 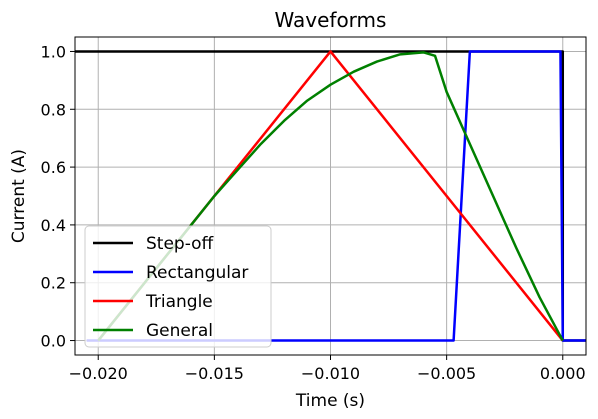 What do you see at coordinates (446, 373) in the screenshot?
I see `x-tick-label: −0.005` at bounding box center [446, 373].